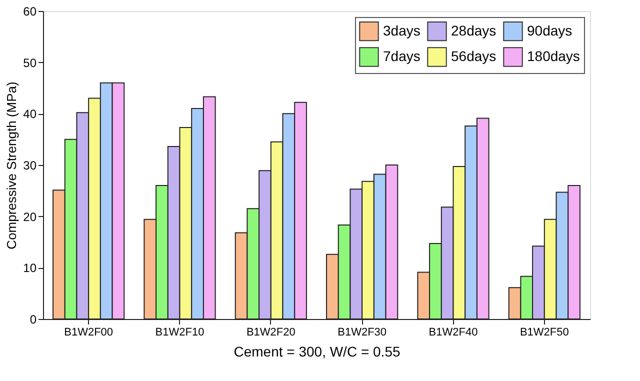 The width and height of the screenshot is (640, 381). What do you see at coordinates (362, 332) in the screenshot?
I see `x-tick-label: B1W2F30` at bounding box center [362, 332].